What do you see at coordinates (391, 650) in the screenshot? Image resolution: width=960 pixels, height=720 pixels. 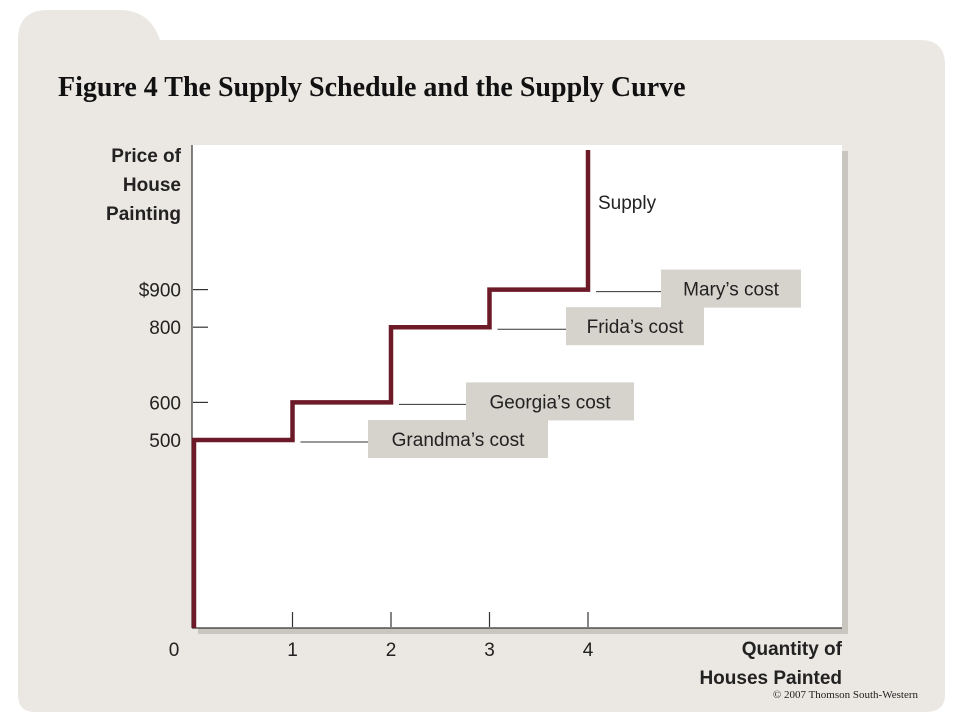 I see `x-tick-label: 2` at bounding box center [391, 650].